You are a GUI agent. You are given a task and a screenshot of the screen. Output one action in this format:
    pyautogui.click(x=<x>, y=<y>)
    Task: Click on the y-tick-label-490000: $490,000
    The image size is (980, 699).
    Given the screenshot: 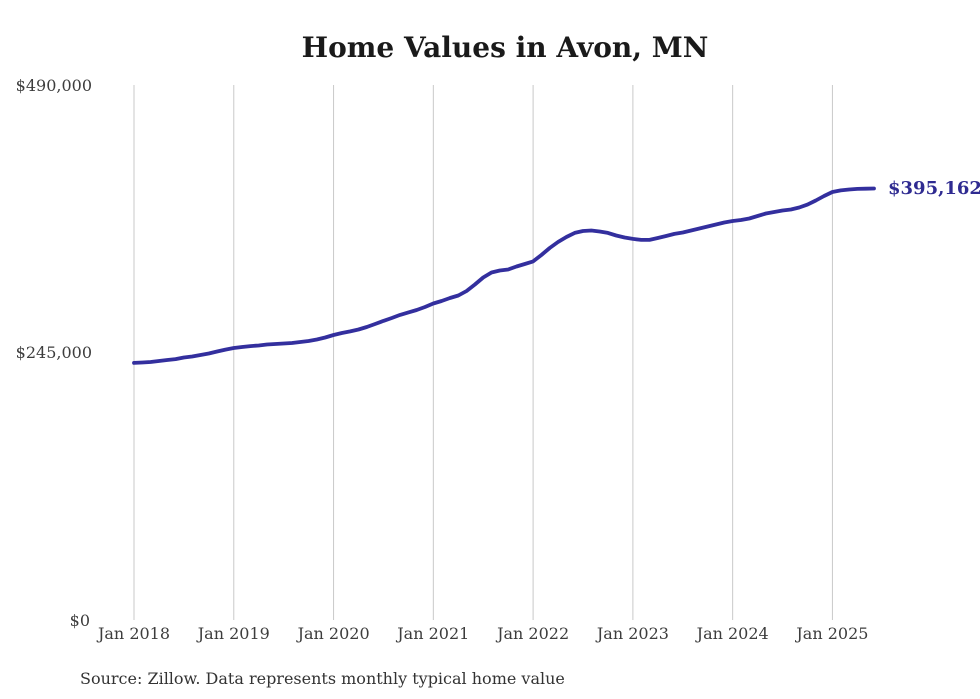 What is the action you would take?
    pyautogui.click(x=54, y=85)
    